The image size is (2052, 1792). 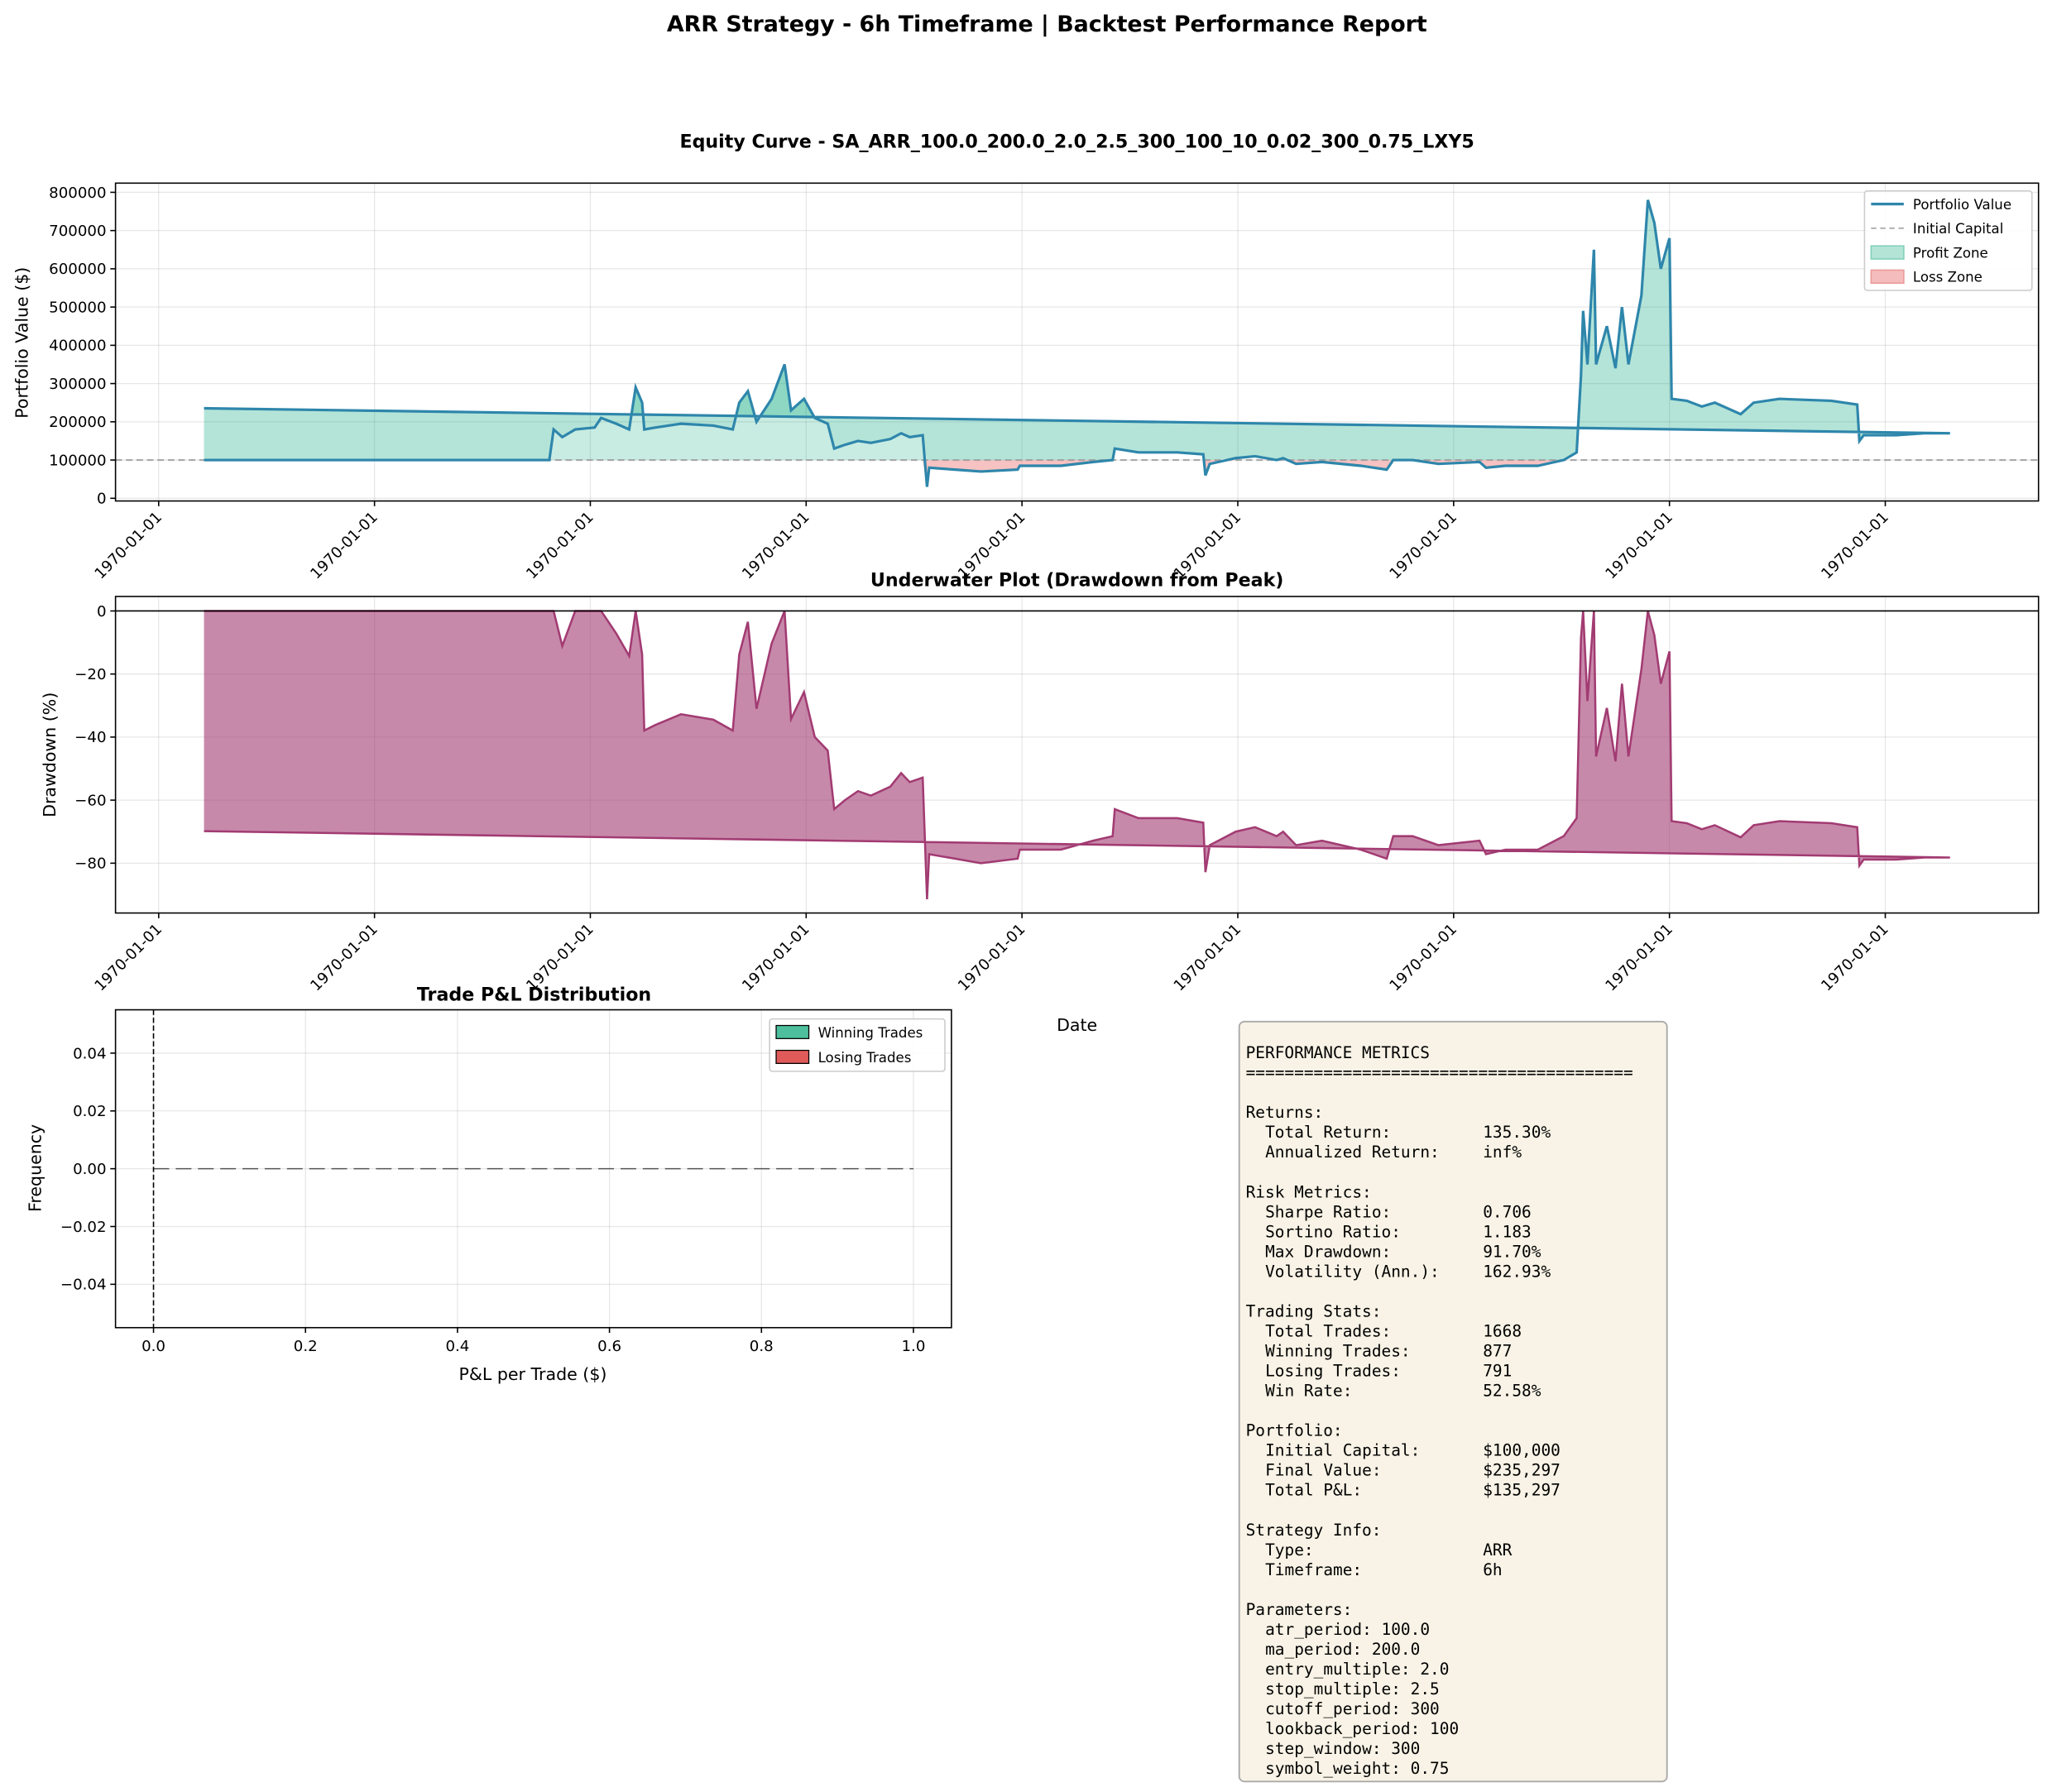 What do you see at coordinates (1323, 1470) in the screenshot?
I see `metric-label: Final Value:` at bounding box center [1323, 1470].